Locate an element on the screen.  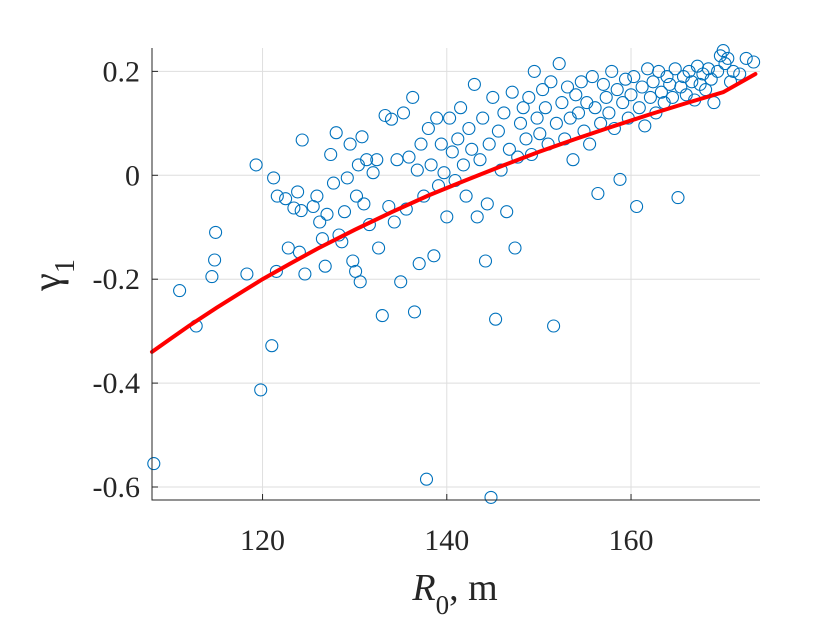
x-tick-labels: 120 140 160 is located at coordinates (446, 540).